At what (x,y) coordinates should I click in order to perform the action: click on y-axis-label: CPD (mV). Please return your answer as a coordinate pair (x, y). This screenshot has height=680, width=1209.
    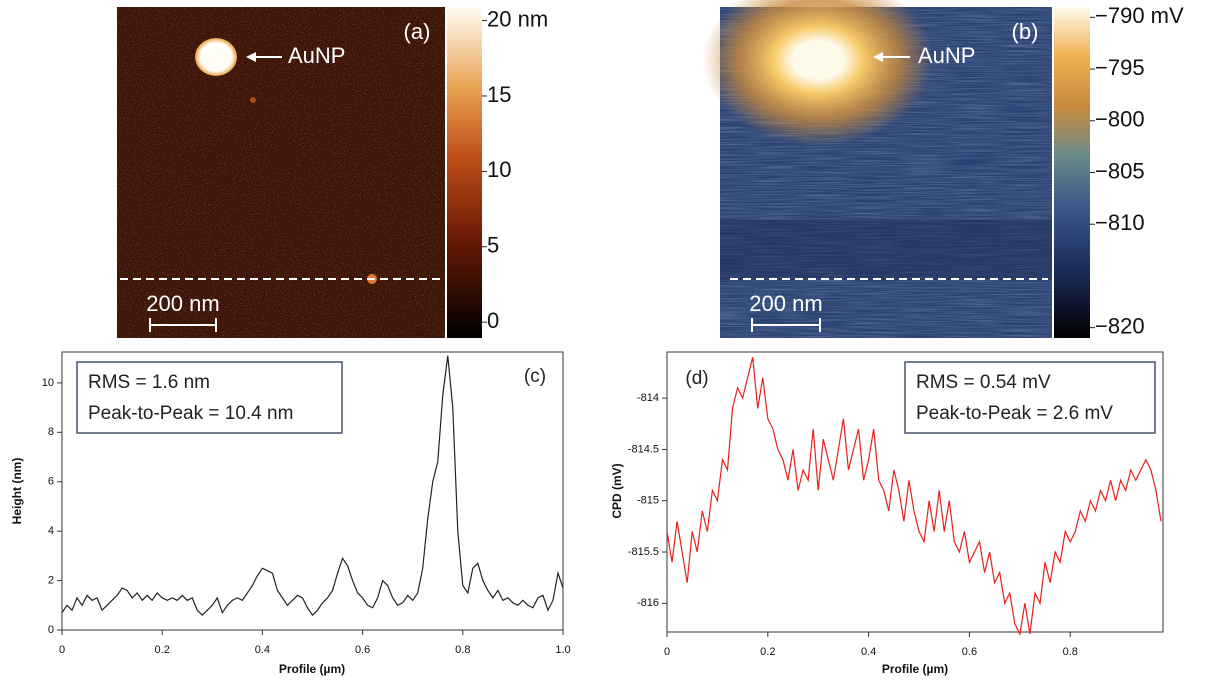
    Looking at the image, I should click on (617, 490).